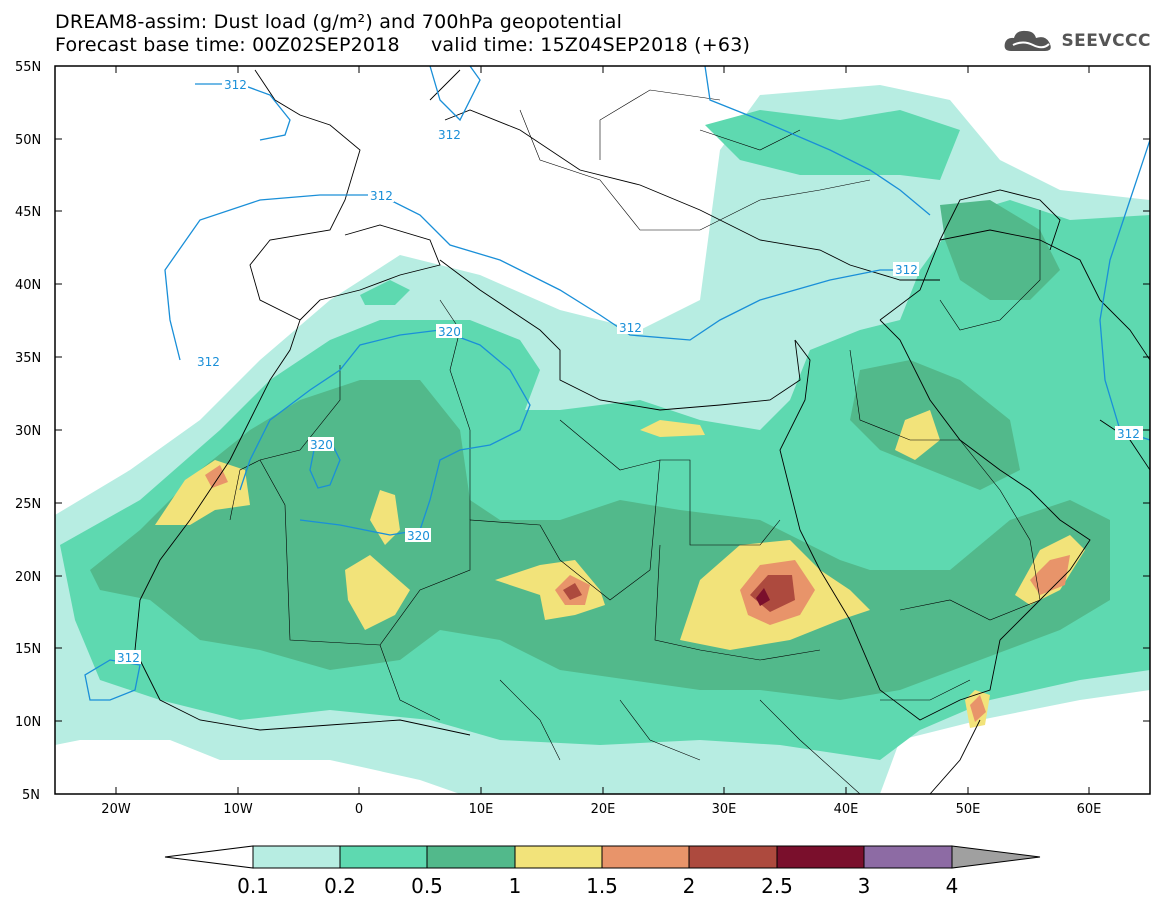 This screenshot has height=907, width=1165. I want to click on dust-region-2.5, so click(763, 597).